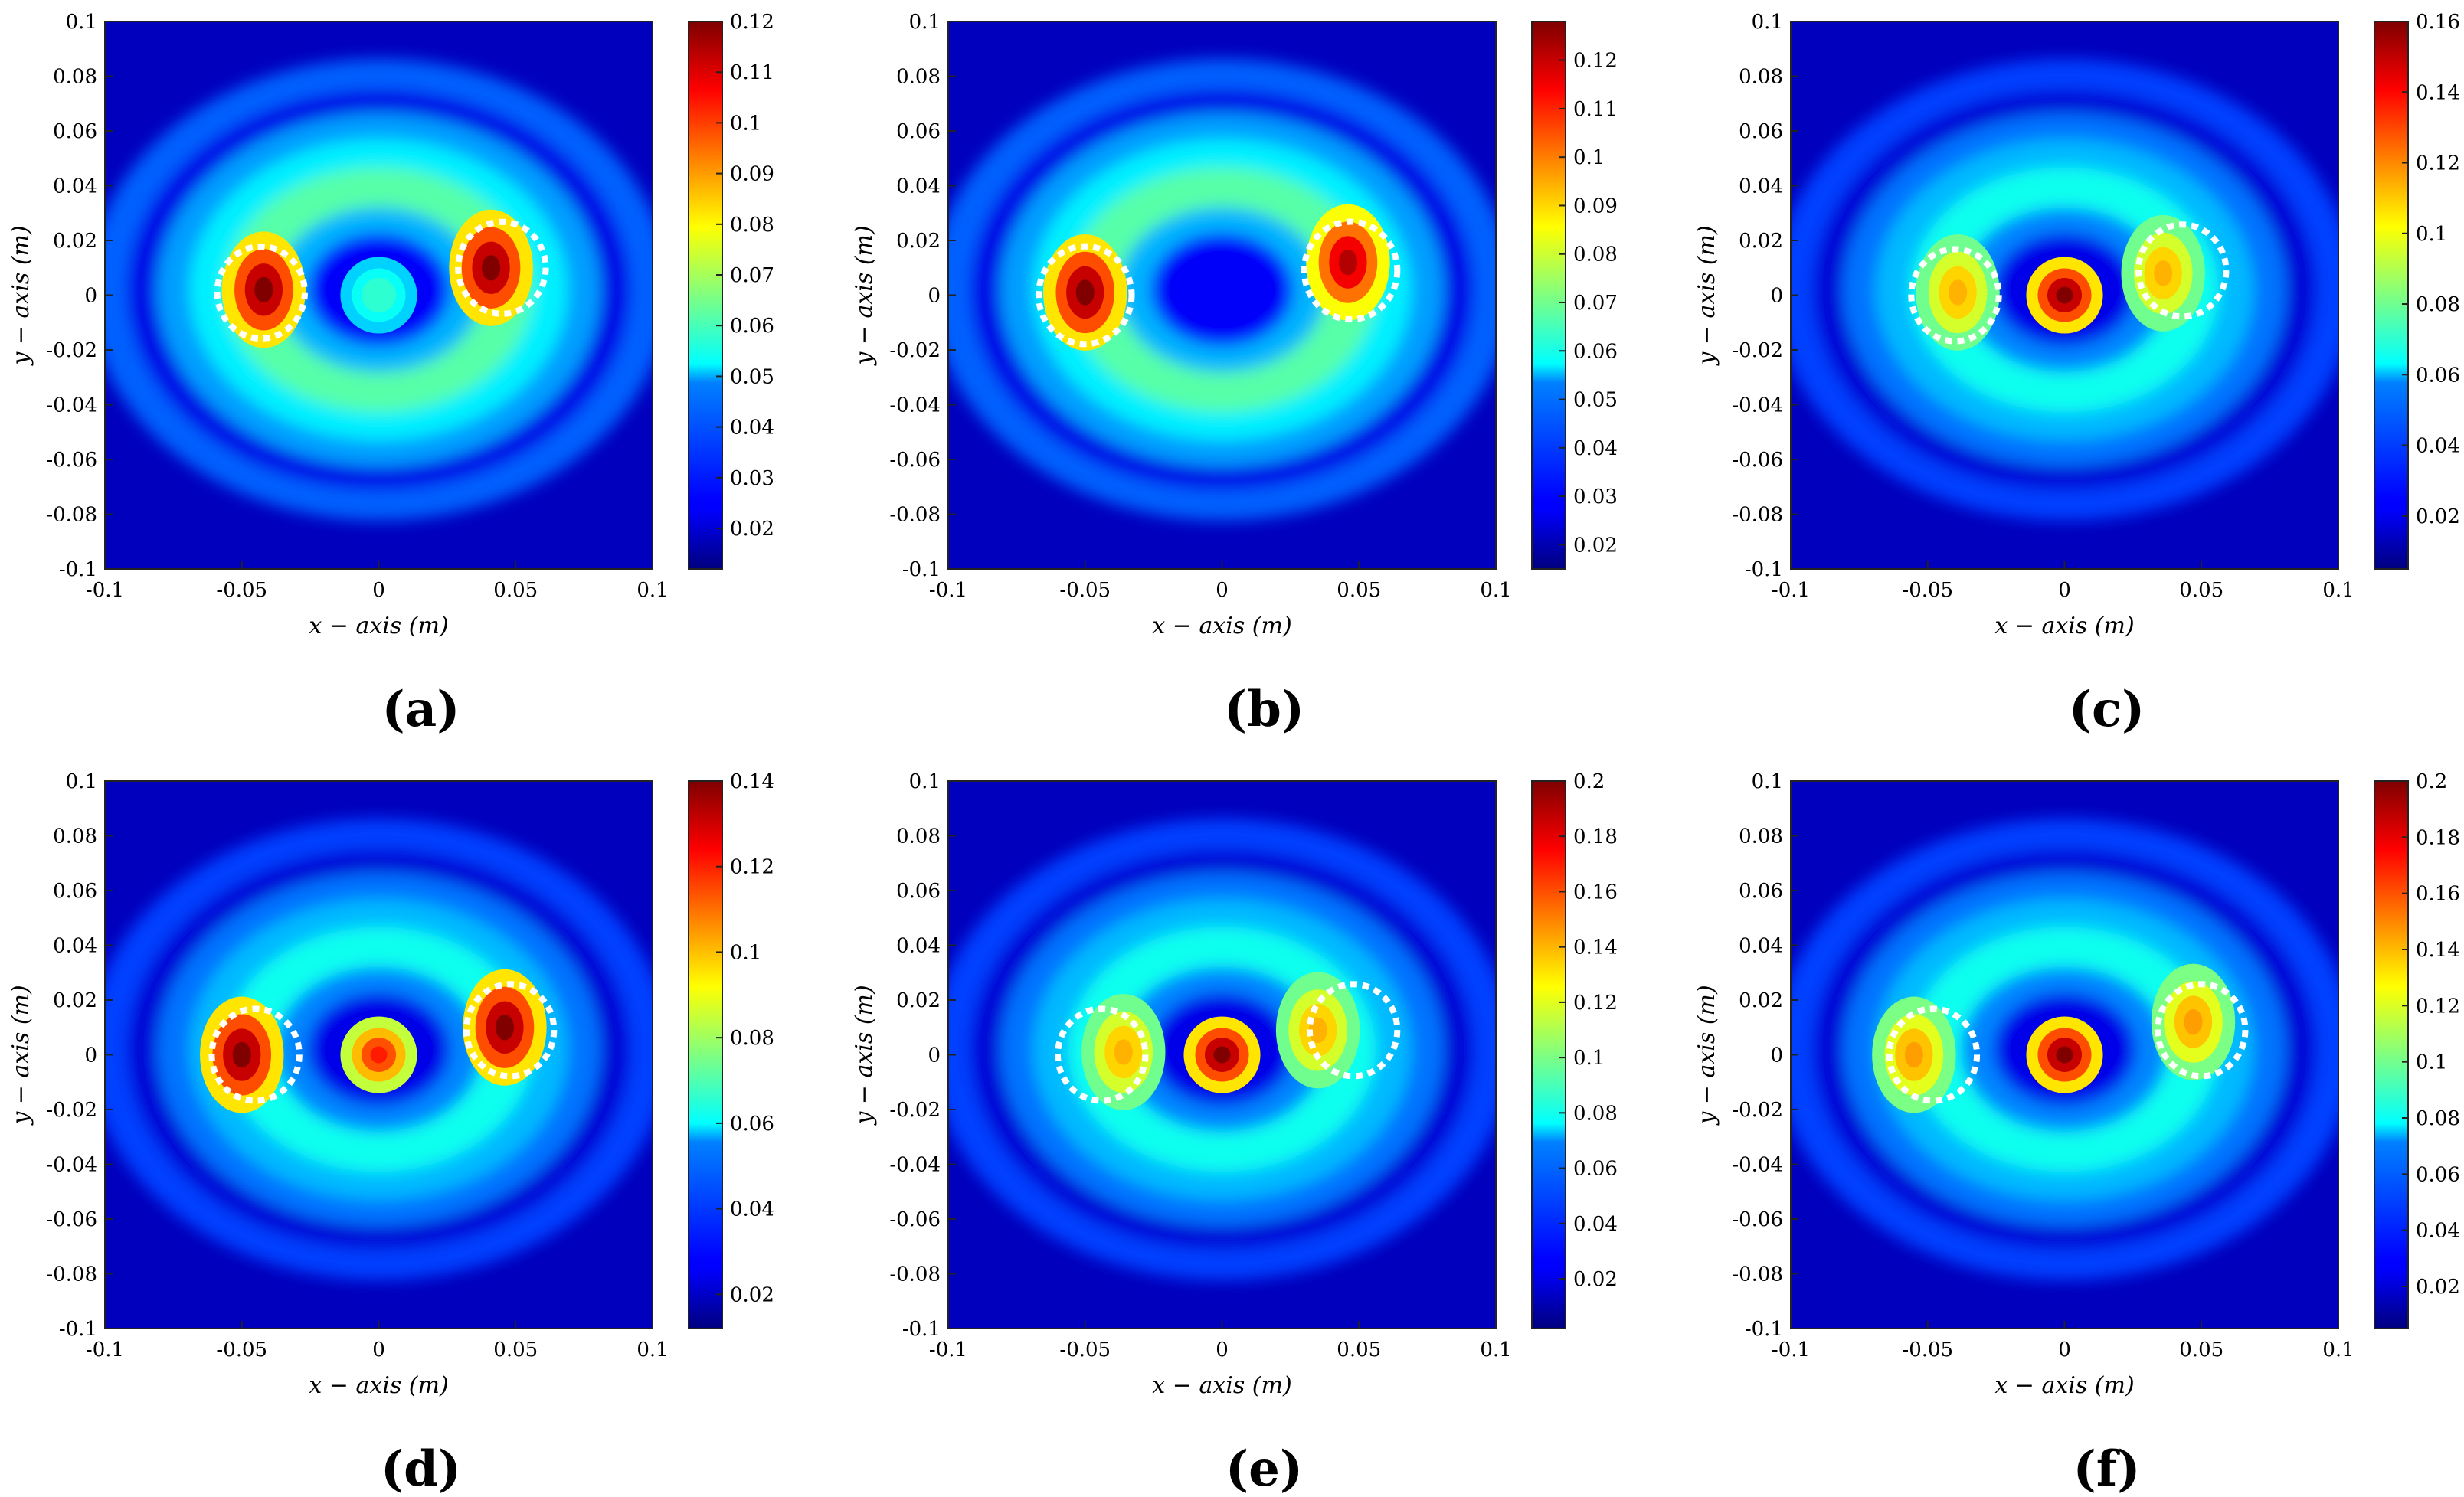 The height and width of the screenshot is (1497, 2464). I want to click on colorbar-tick-label: 0.18, so click(2438, 837).